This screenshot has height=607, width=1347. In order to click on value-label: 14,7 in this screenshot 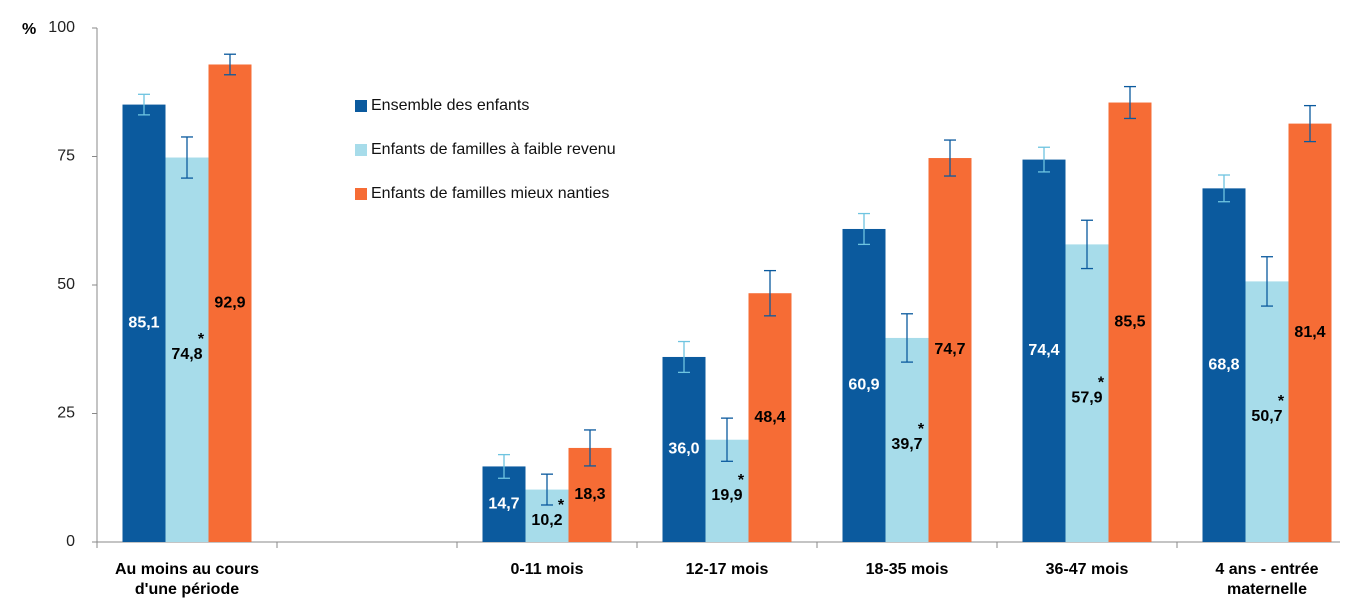, I will do `click(503, 503)`.